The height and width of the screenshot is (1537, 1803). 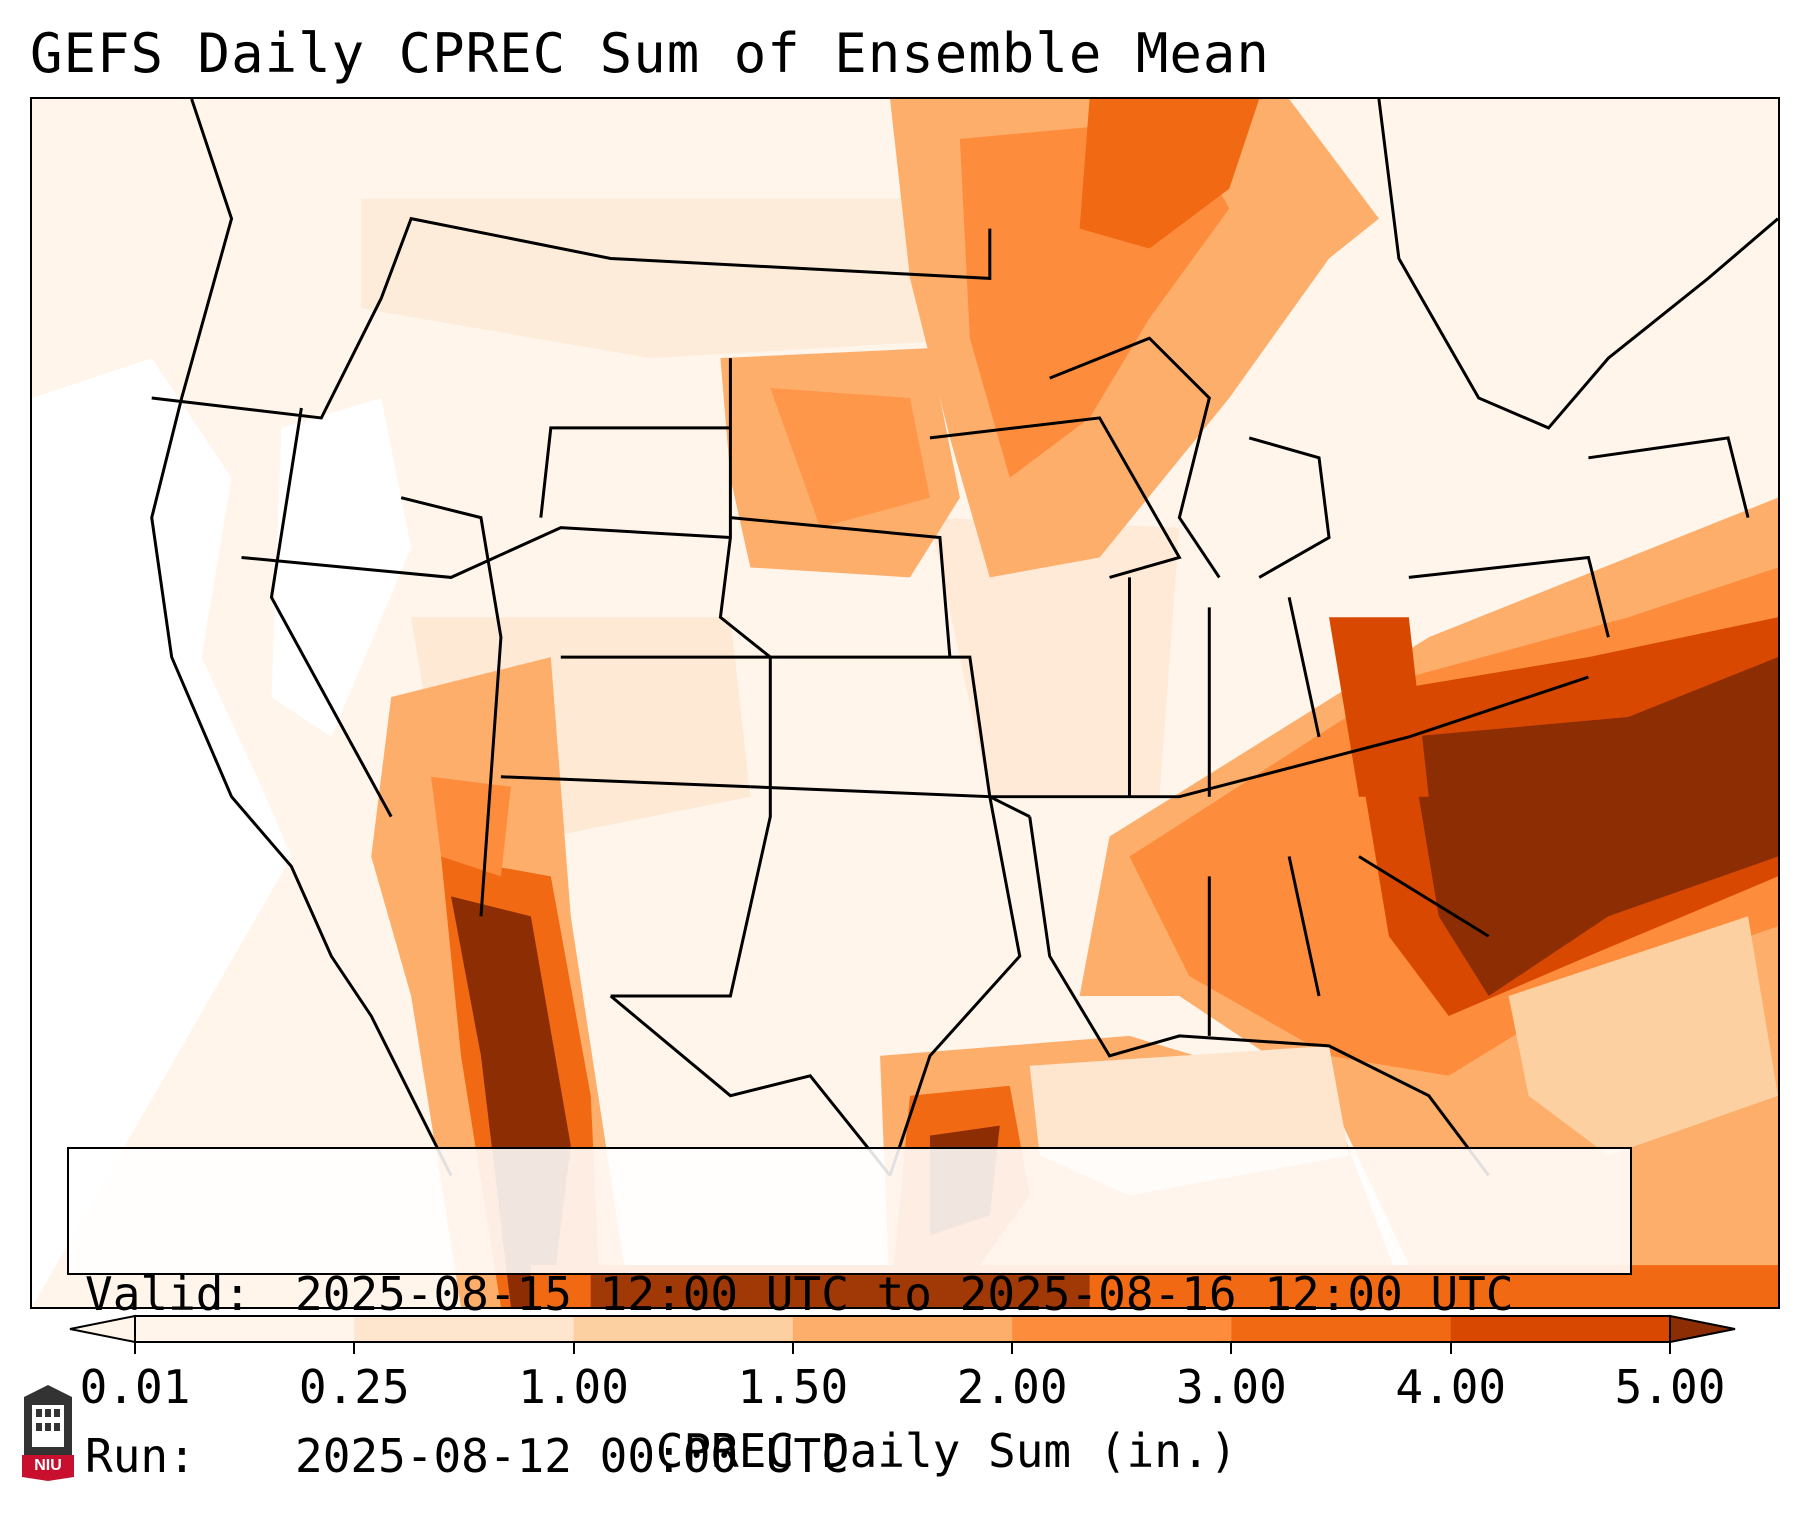 What do you see at coordinates (168, 1294) in the screenshot?
I see `valid-label: Valid:` at bounding box center [168, 1294].